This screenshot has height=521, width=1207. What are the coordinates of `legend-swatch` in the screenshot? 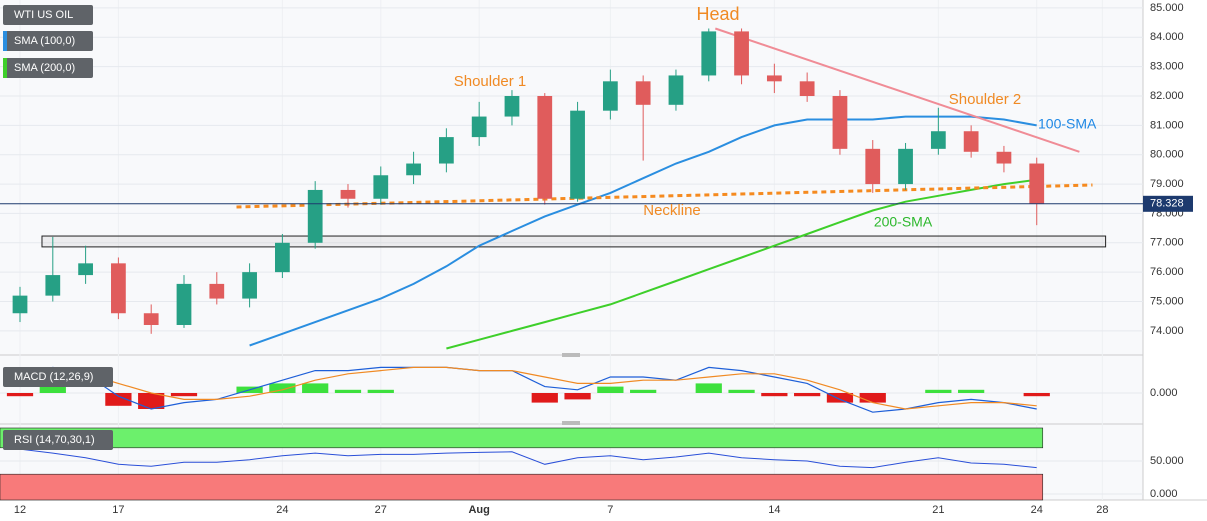 It's located at (5, 41).